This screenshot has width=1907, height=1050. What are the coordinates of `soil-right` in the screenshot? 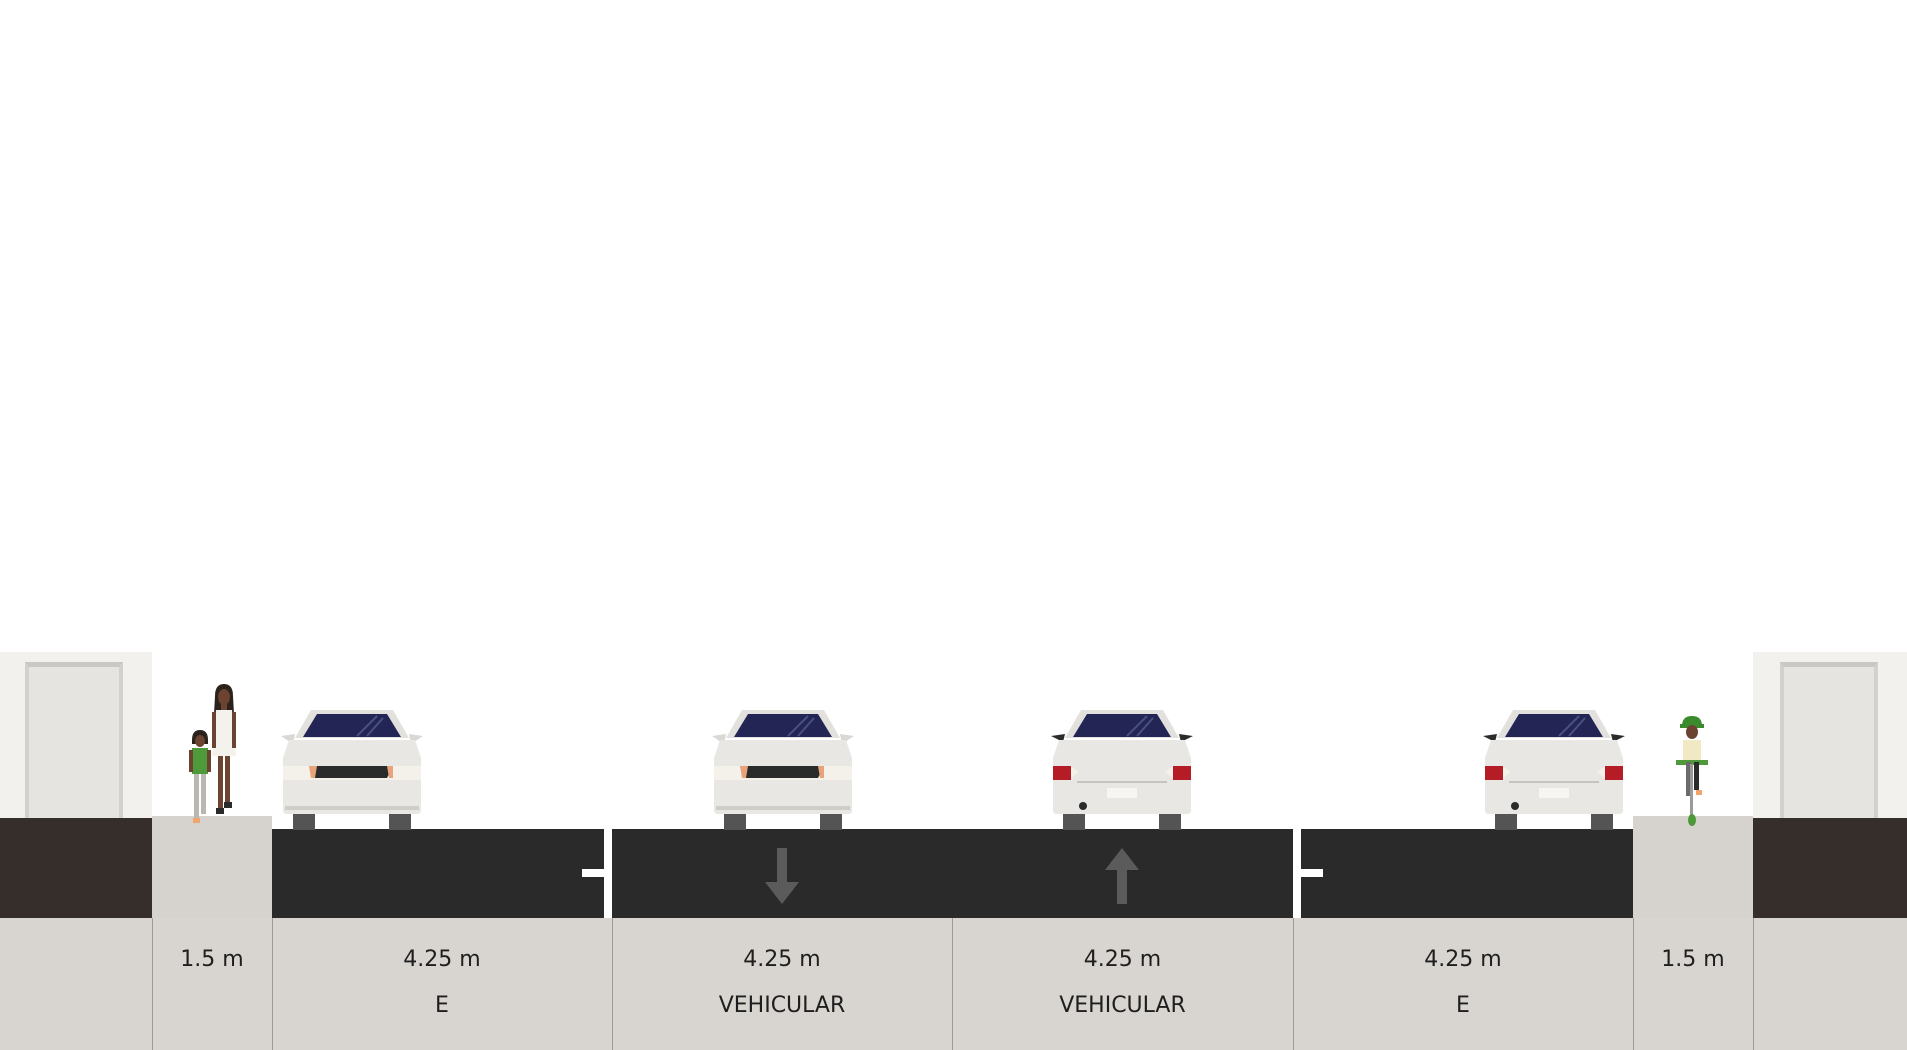 It's located at (1830, 868).